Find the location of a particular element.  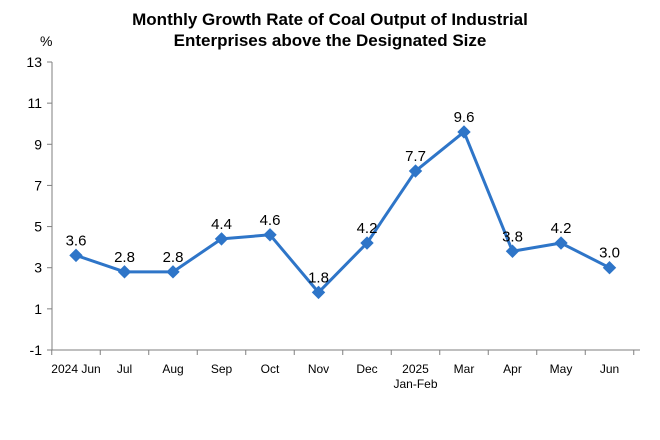

data-label: 9.6 is located at coordinates (464, 117).